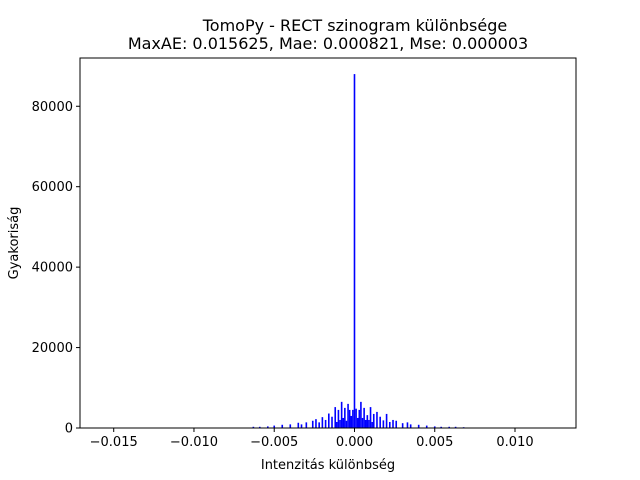 The height and width of the screenshot is (480, 640). I want to click on x-tick-label: 0.000, so click(354, 442).